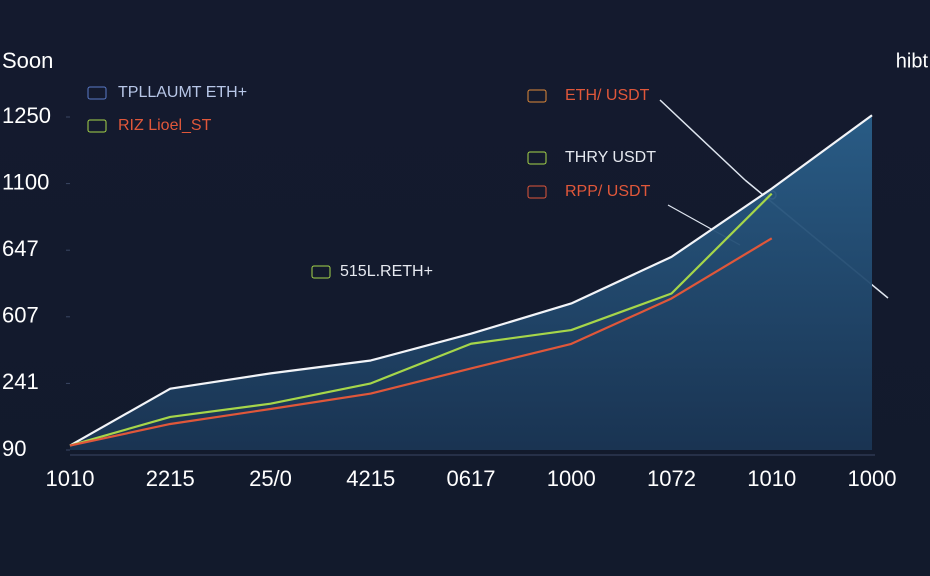 Image resolution: width=930 pixels, height=576 pixels. I want to click on x-tick-label: 2215, so click(170, 478).